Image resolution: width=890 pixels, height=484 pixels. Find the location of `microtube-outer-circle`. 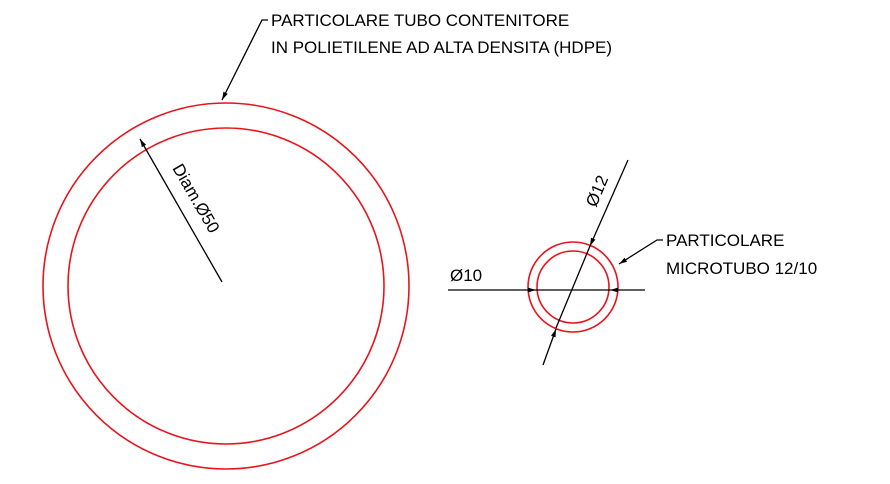

microtube-outer-circle is located at coordinates (573, 287).